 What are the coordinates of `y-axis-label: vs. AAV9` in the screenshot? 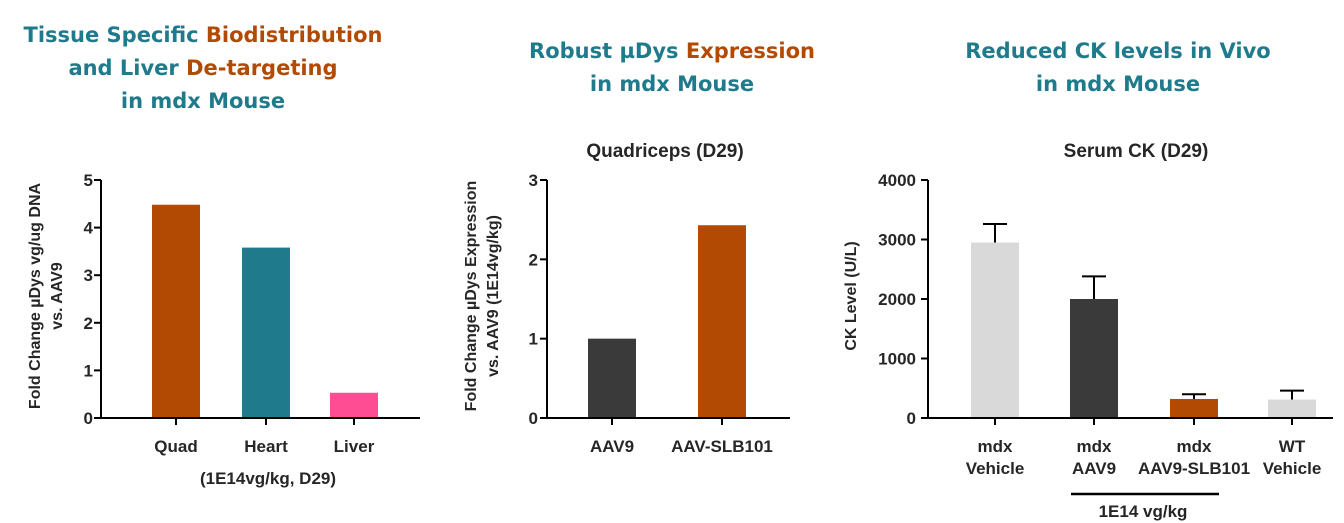 It's located at (57, 296).